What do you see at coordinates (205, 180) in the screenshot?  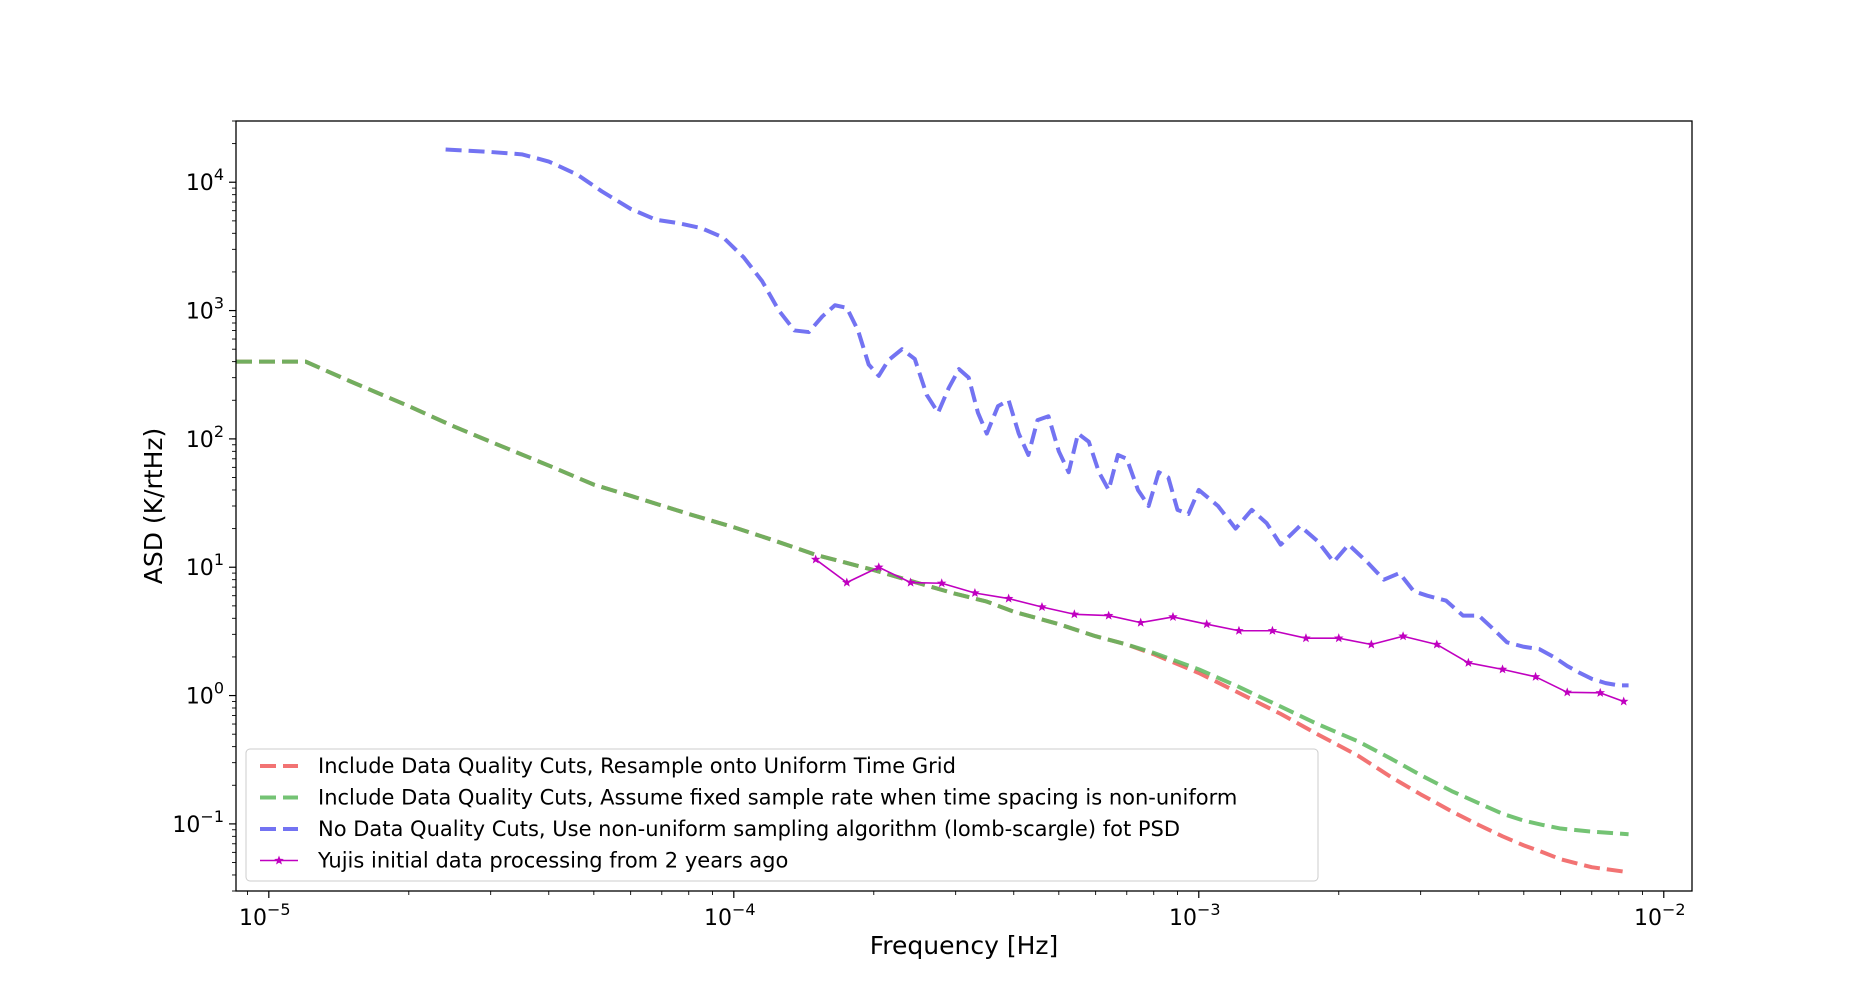 I see `y-tick-label: 10⁴` at bounding box center [205, 180].